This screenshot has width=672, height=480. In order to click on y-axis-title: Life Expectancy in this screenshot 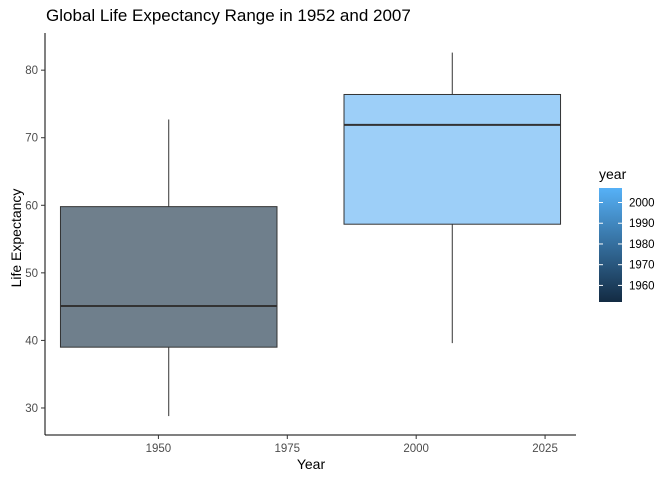, I will do `click(16, 238)`.